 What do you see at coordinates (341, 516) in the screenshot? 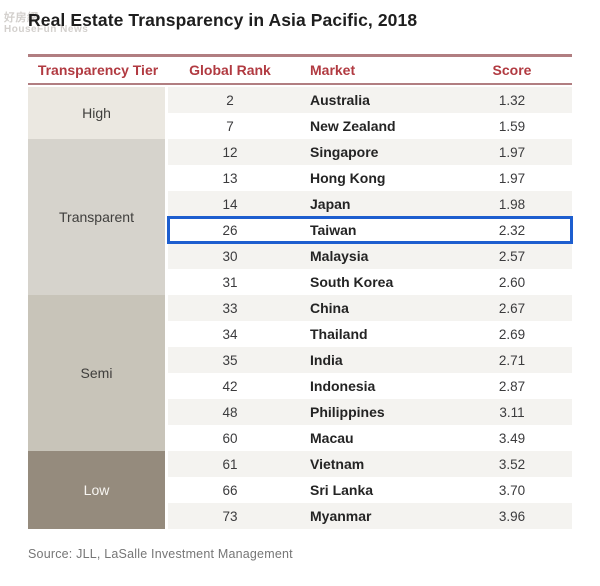
I see `cell-market: Myanmar` at bounding box center [341, 516].